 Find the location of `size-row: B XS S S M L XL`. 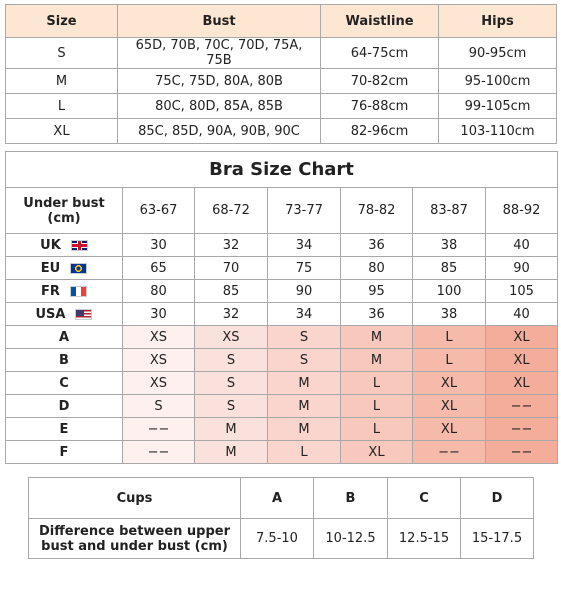

size-row: B XS S S M L XL is located at coordinates (282, 360).